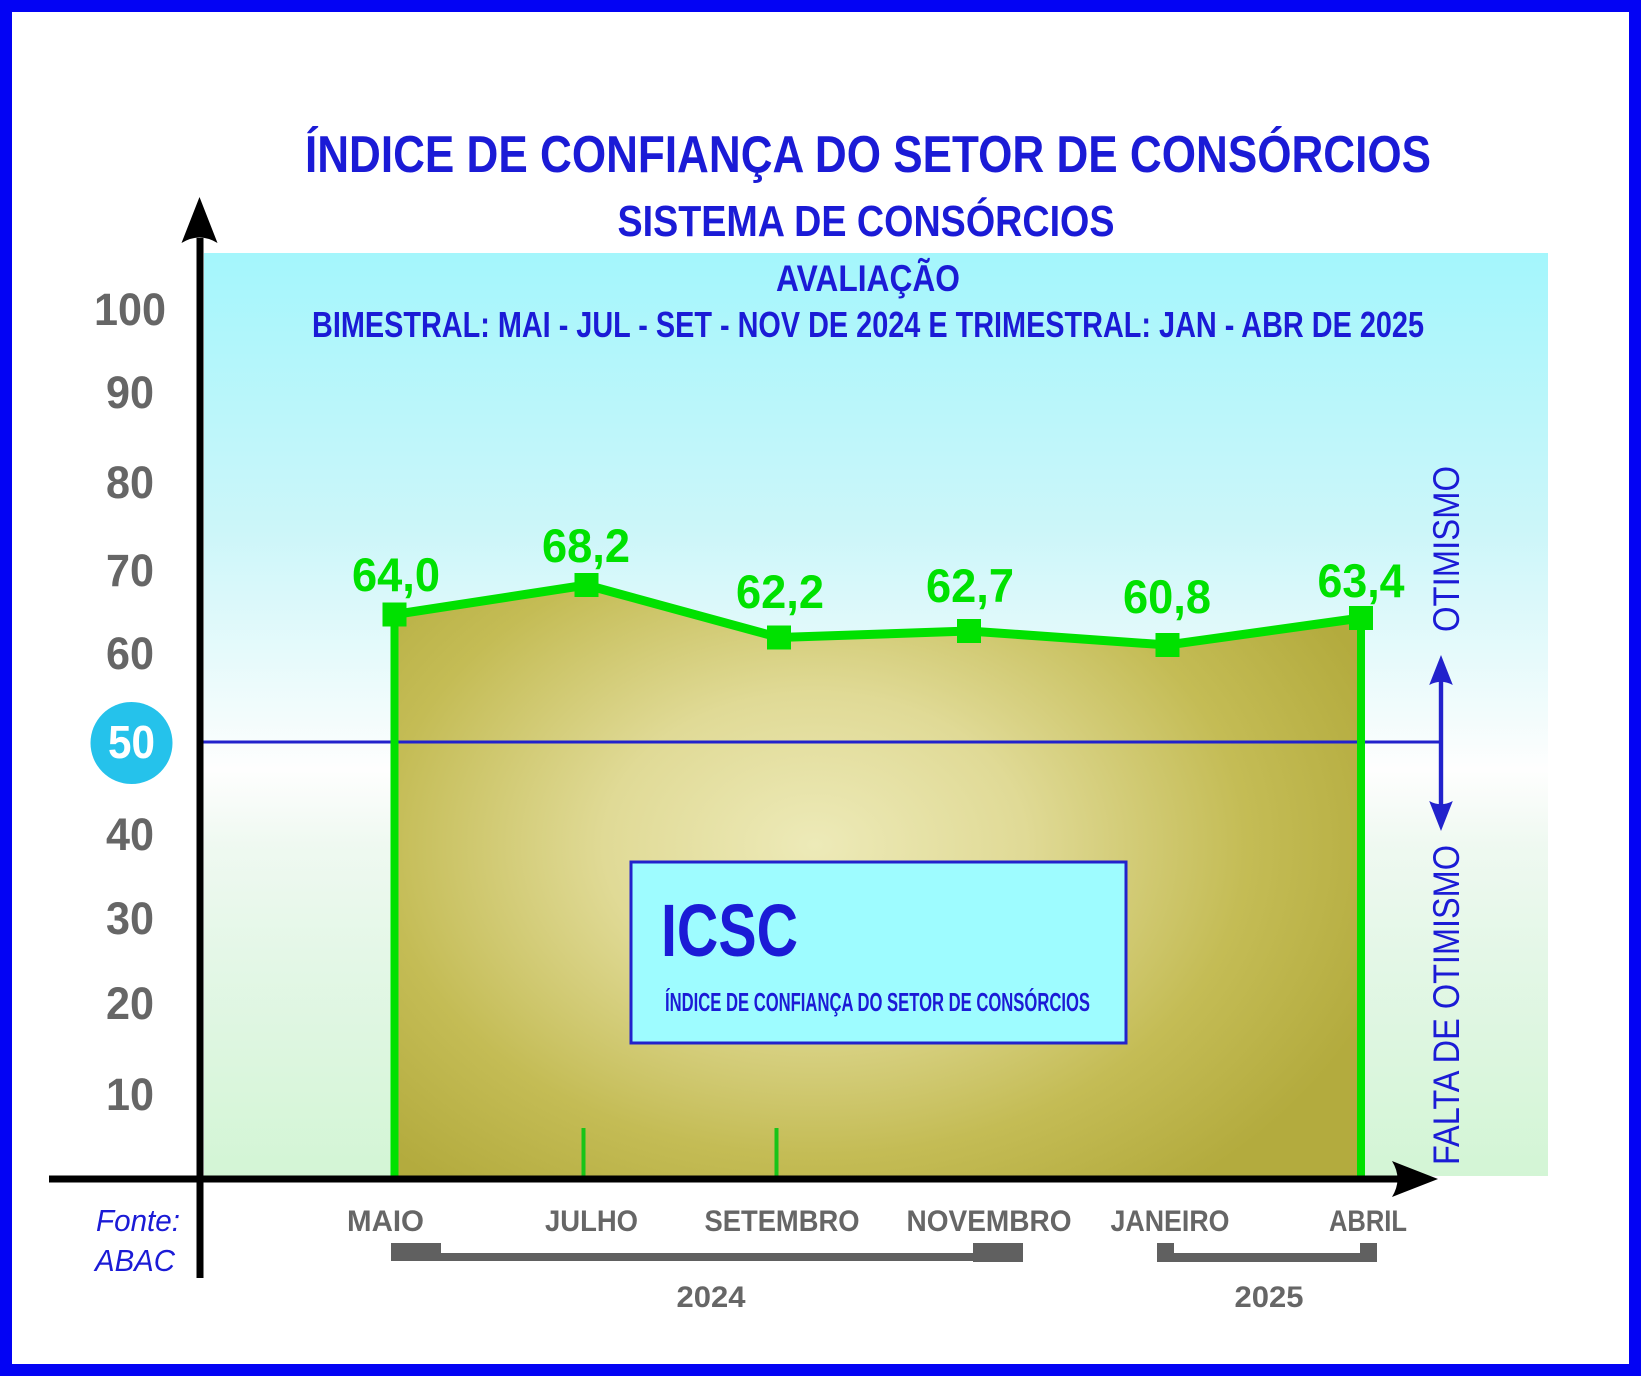  I want to click on svg-text: FALTA DE OTIMISMO, so click(1446, 1005).